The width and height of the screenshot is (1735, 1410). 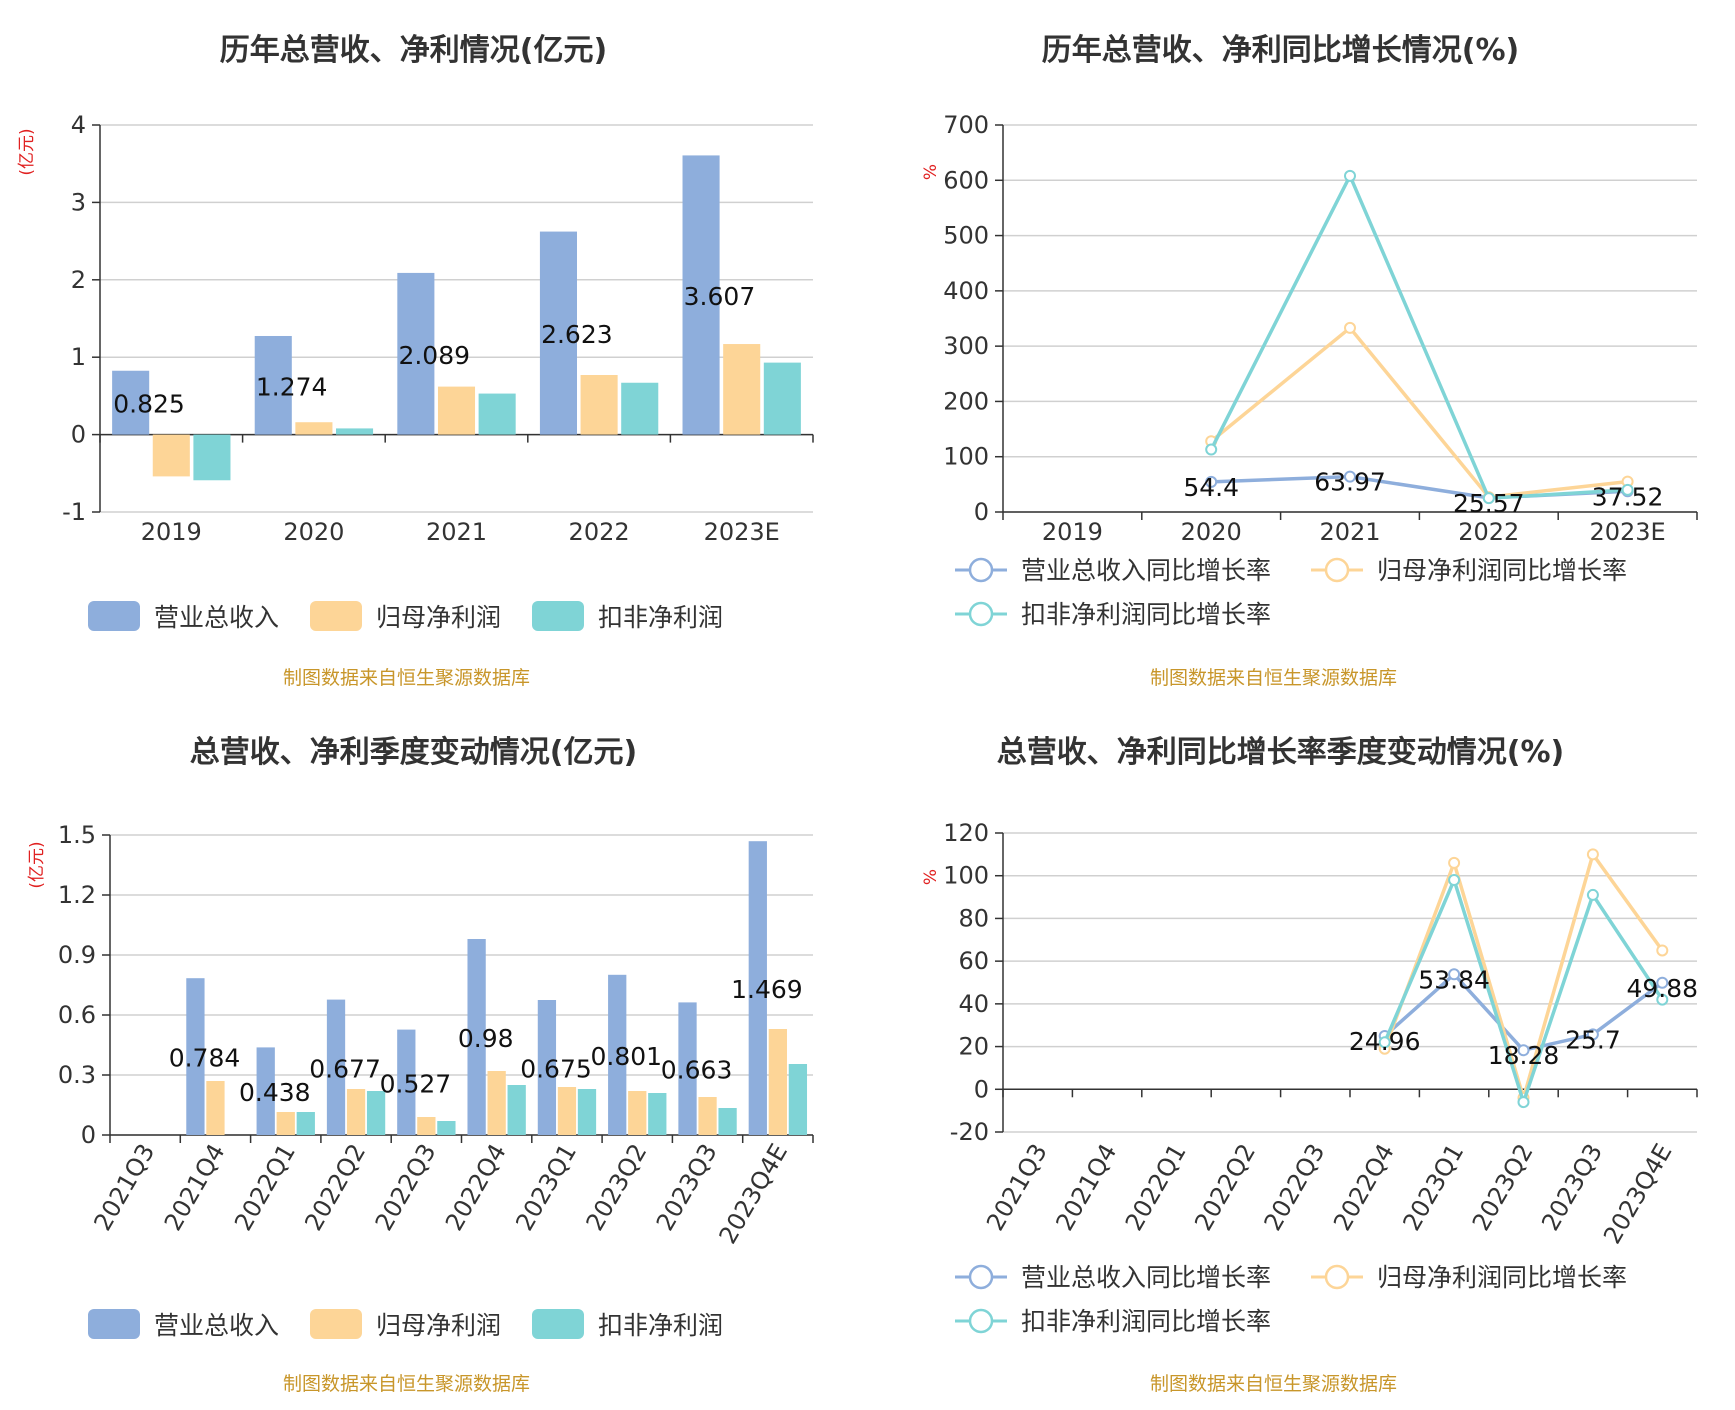 What do you see at coordinates (973, 1004) in the screenshot?
I see `y-tick-label: 40` at bounding box center [973, 1004].